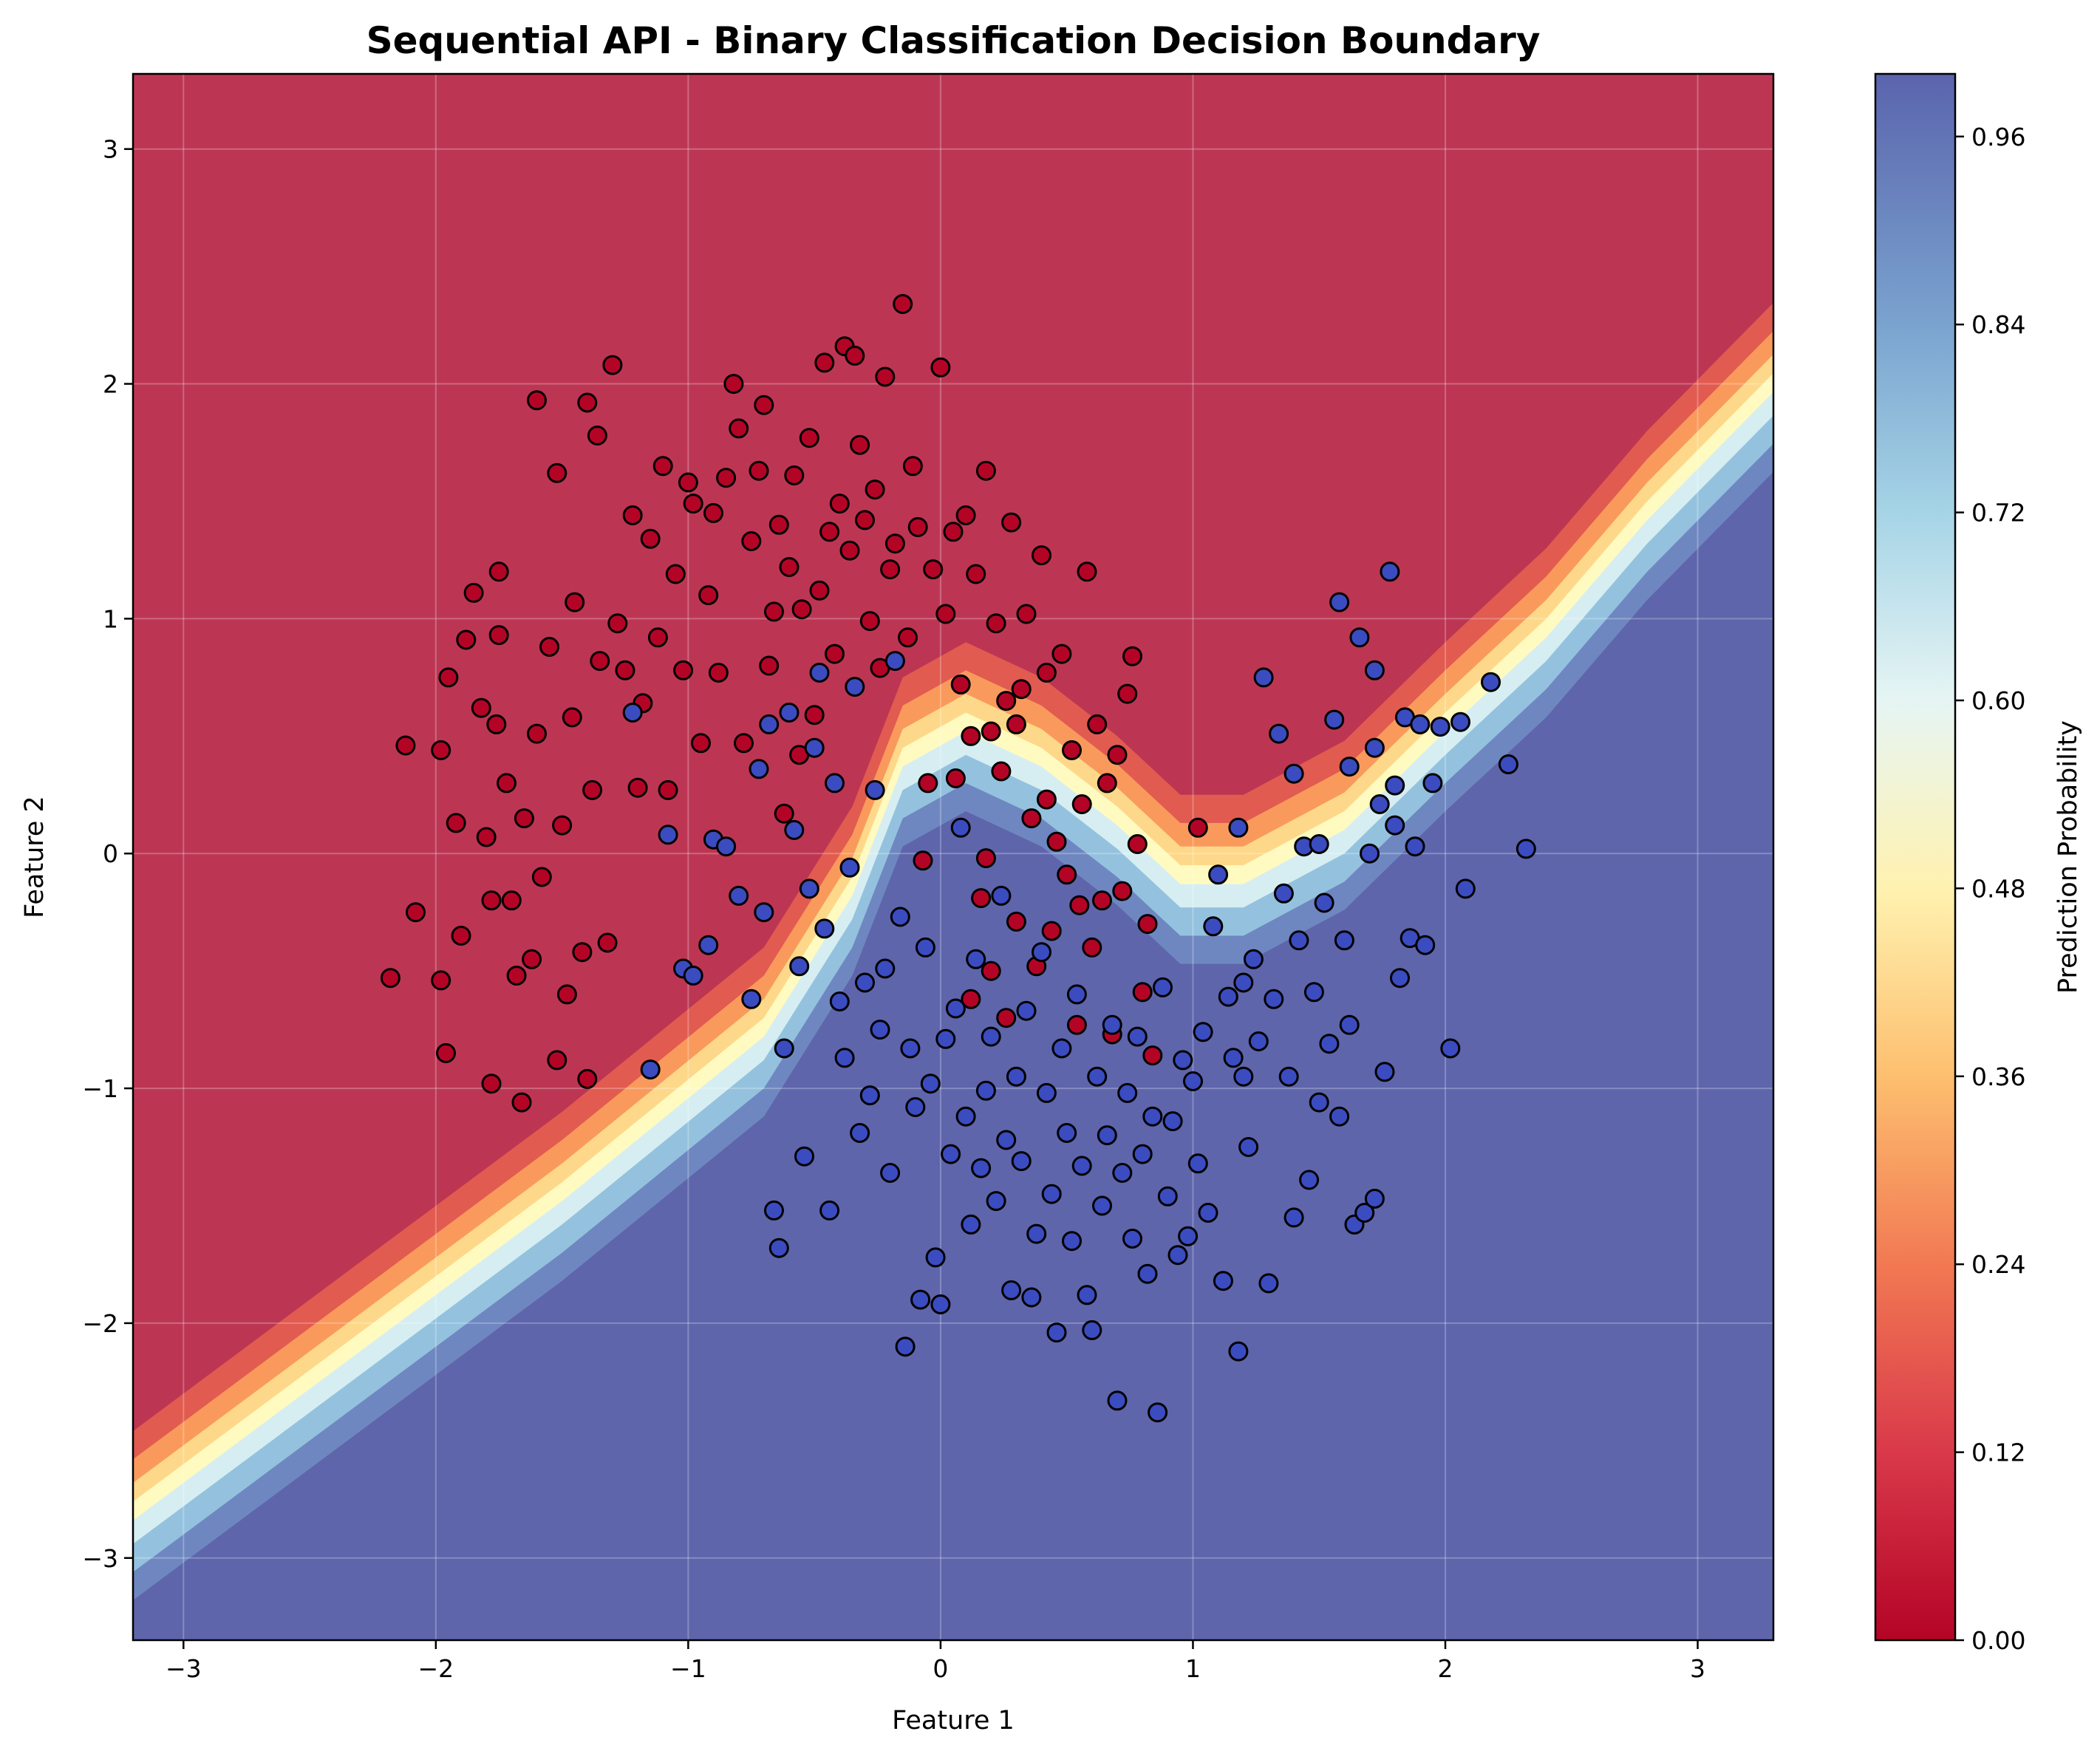 The width and height of the screenshot is (2100, 1751). What do you see at coordinates (110, 384) in the screenshot?
I see `y-tick-label: 2` at bounding box center [110, 384].